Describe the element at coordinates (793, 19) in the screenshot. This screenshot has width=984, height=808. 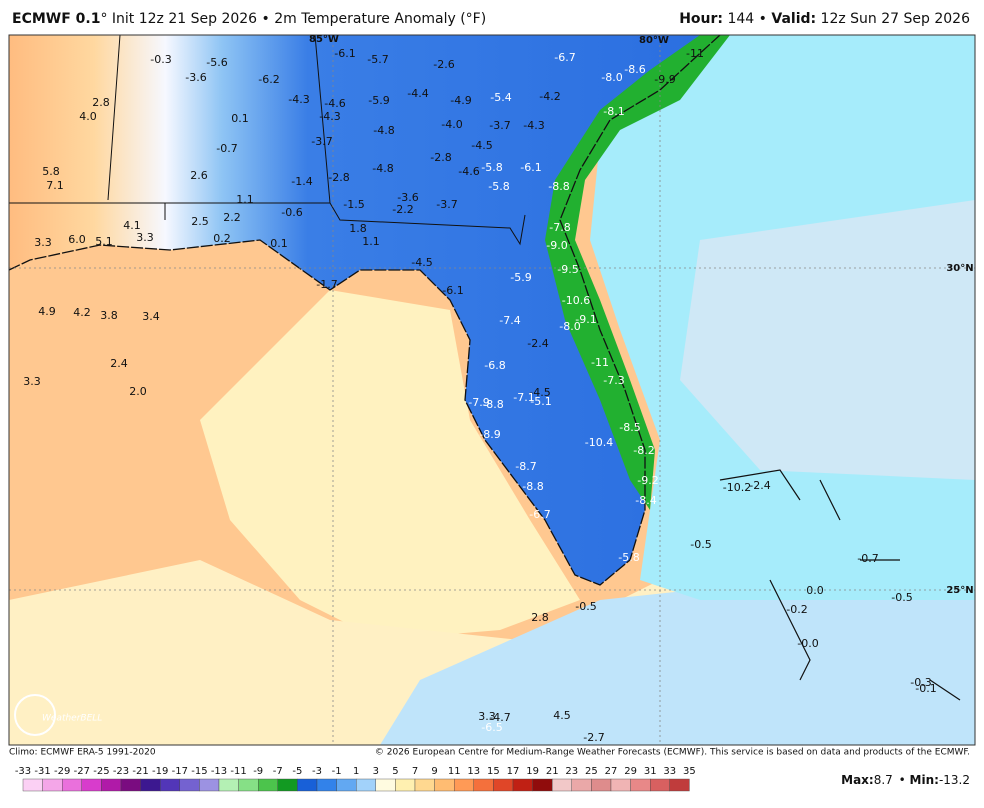
I see `valid-label: Valid:` at that location.